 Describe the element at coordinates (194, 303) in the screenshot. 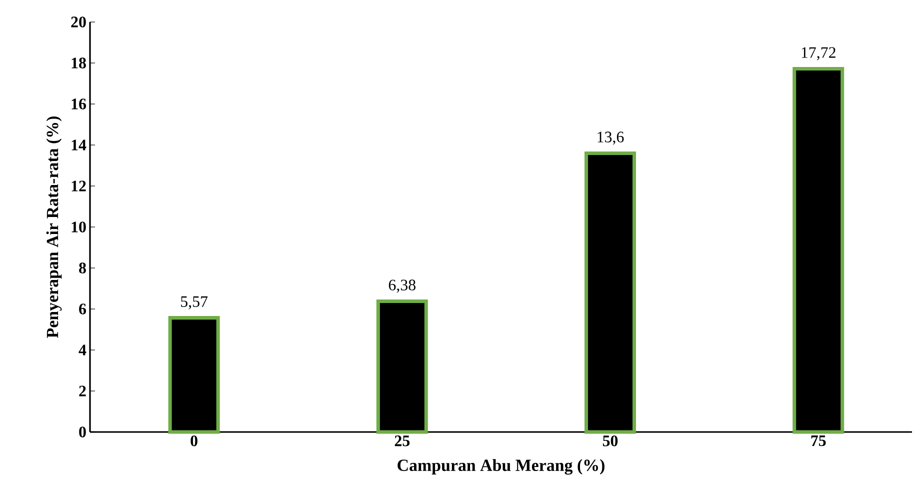

I see `data-label: 5,57` at that location.